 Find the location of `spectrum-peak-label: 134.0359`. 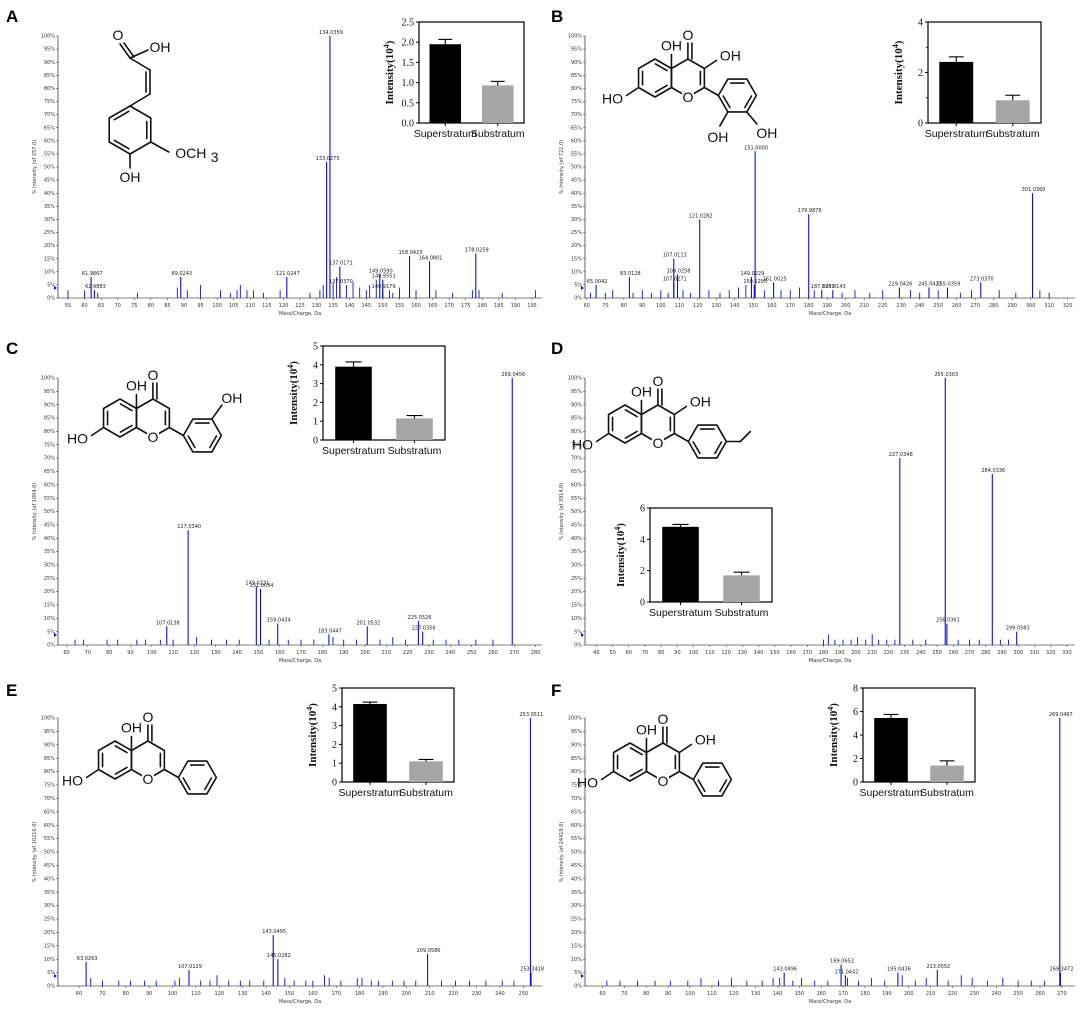

spectrum-peak-label: 134.0359 is located at coordinates (331, 33).